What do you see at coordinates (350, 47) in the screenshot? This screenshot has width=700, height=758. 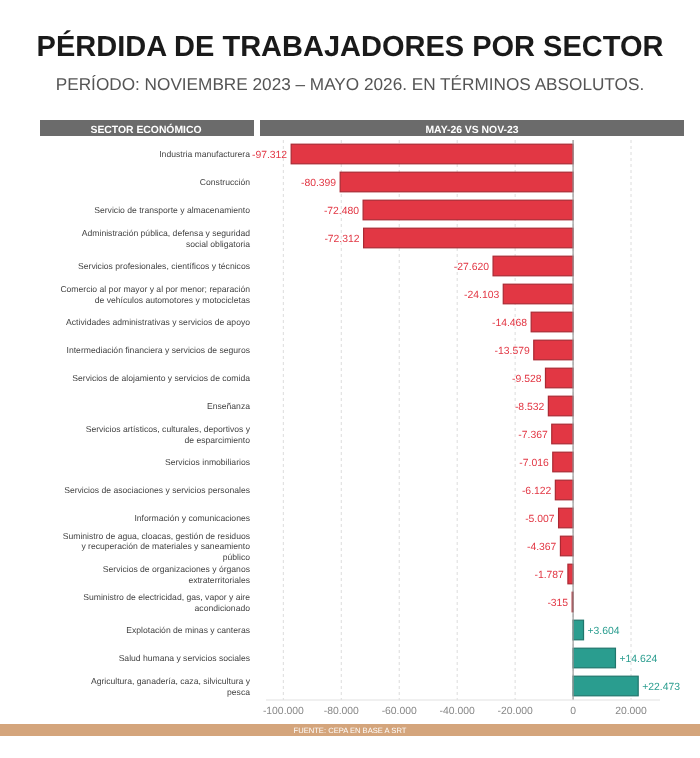 I see `chart-title: PÉRDIDA DE TRABAJADORES POR SECTOR` at bounding box center [350, 47].